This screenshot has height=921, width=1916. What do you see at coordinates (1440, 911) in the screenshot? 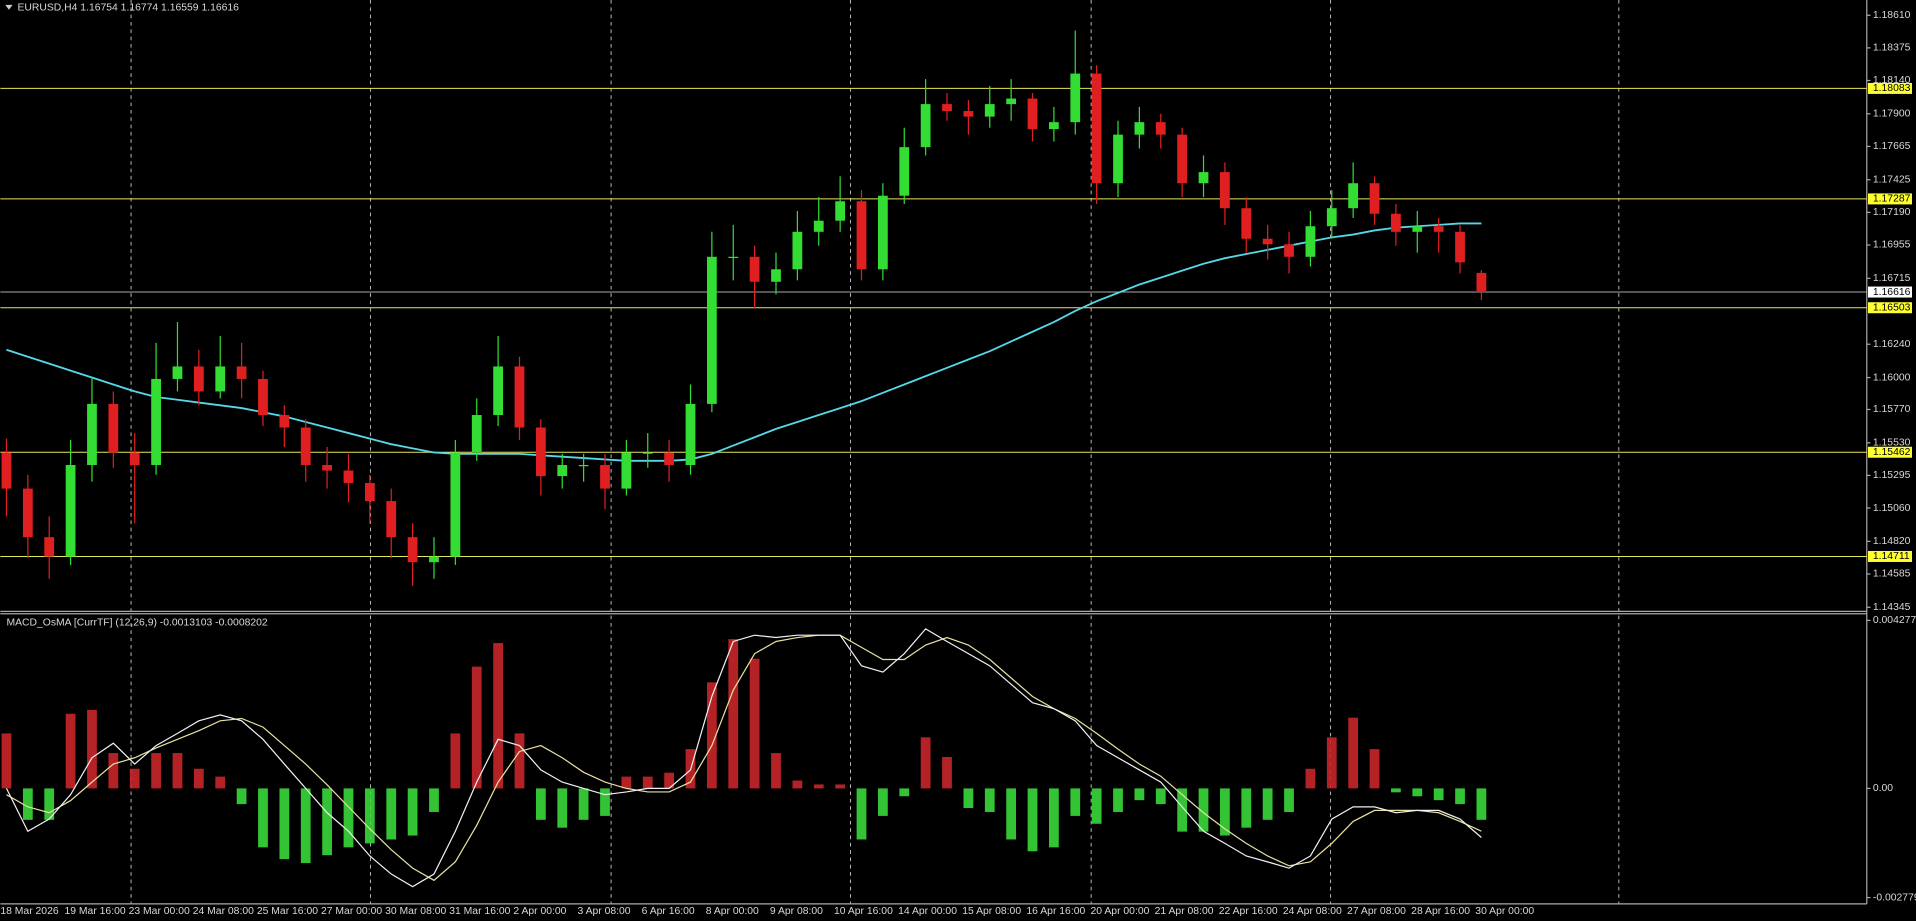
I see `x-tick-label: 28 Apr 16:00` at bounding box center [1440, 911].